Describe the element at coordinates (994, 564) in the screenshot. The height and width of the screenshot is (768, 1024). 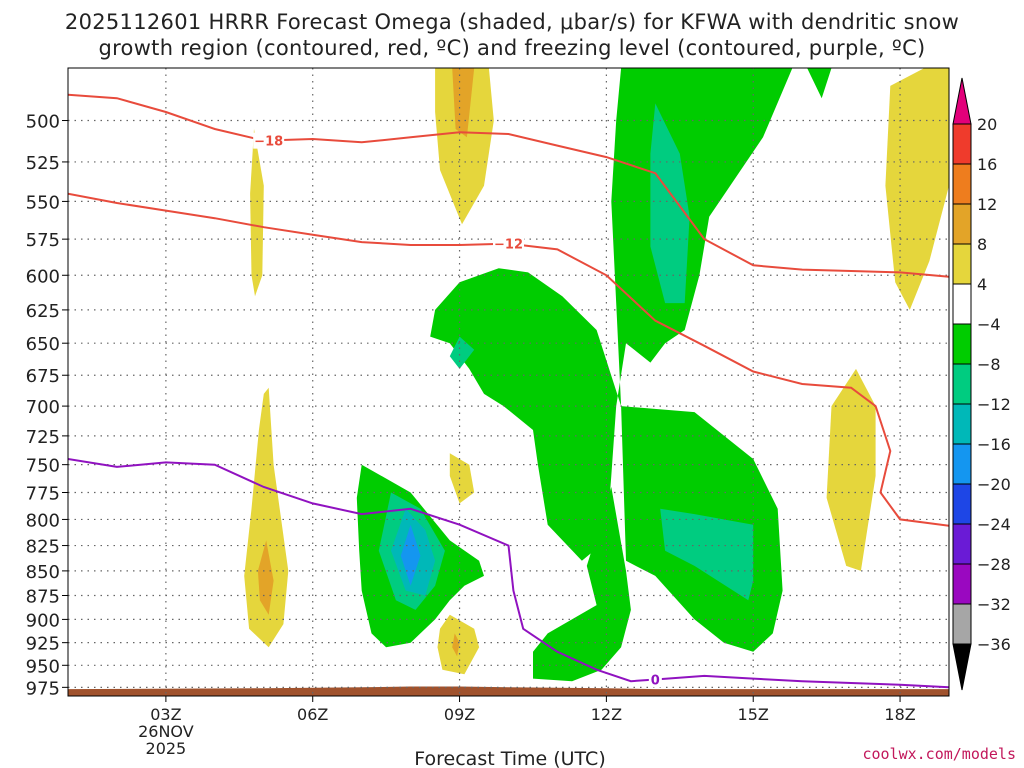
I see `colorbar-label-11: −28` at that location.